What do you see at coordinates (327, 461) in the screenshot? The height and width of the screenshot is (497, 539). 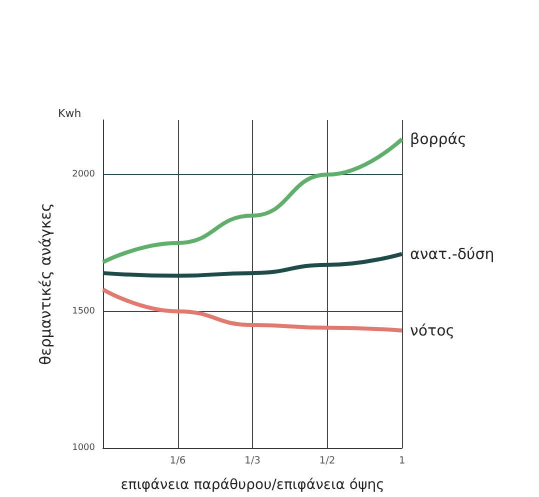 I see `x-tick-label: 1/2` at bounding box center [327, 461].